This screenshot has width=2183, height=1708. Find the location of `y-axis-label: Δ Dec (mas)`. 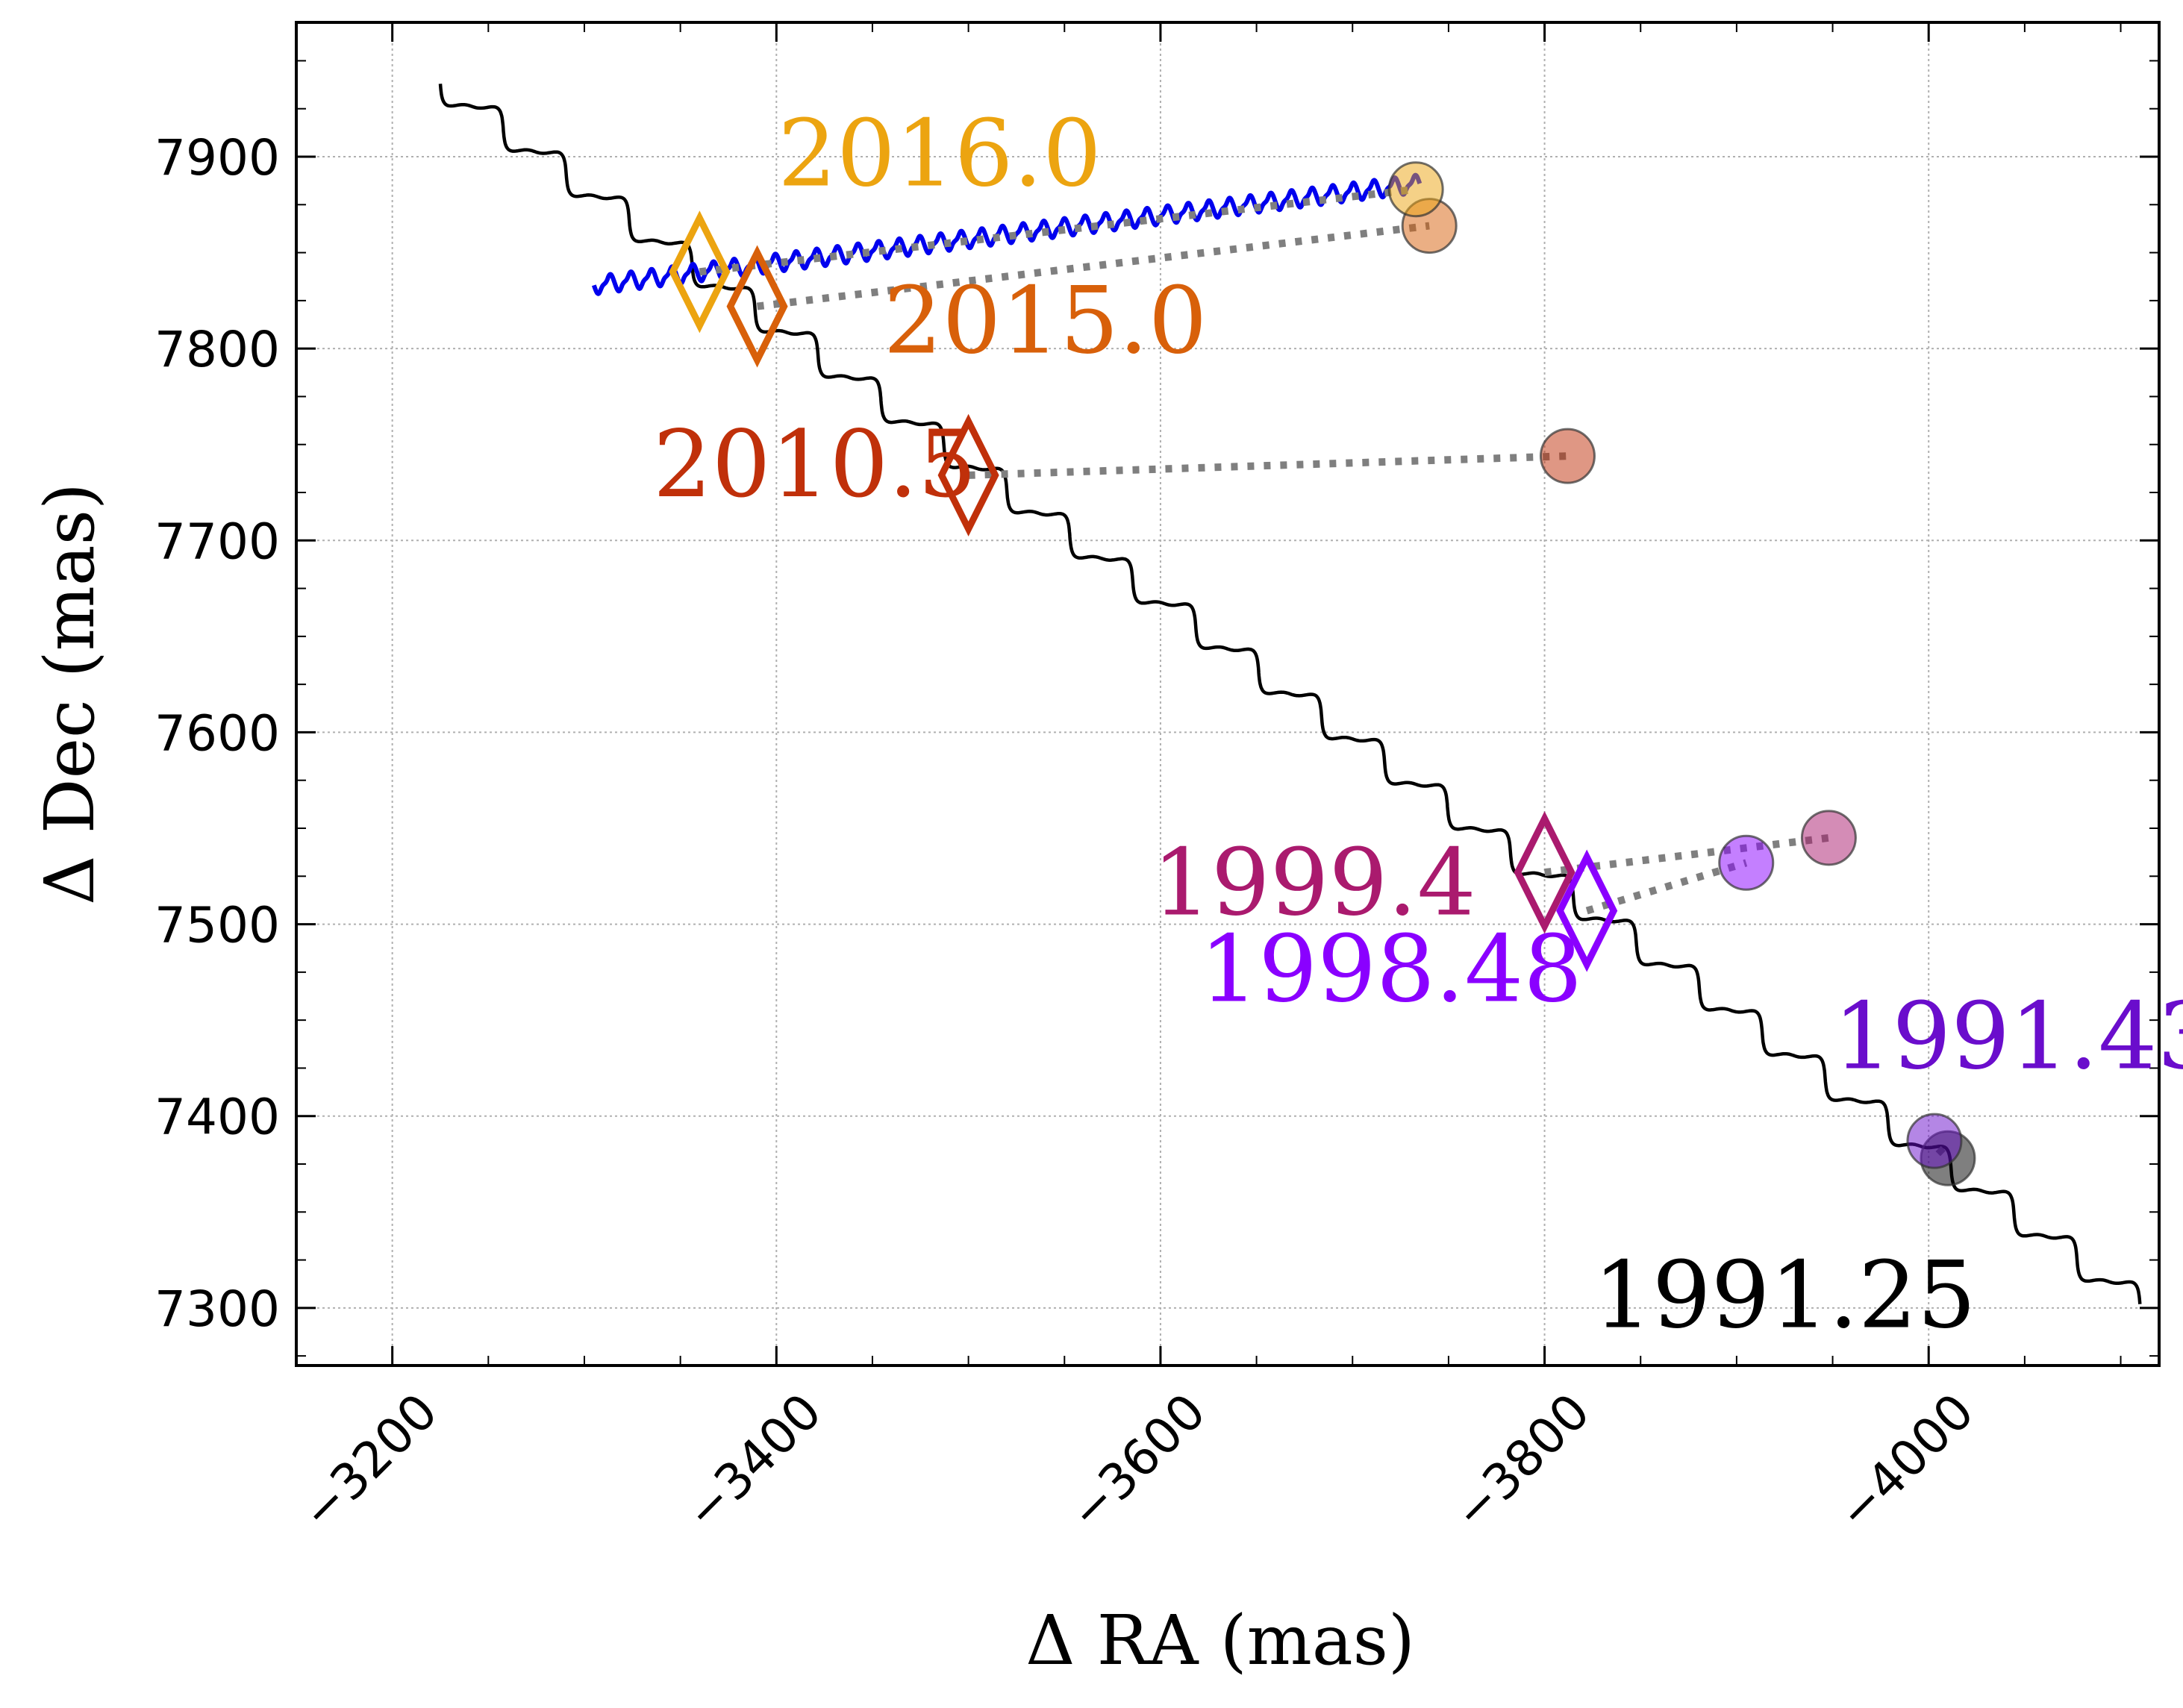

y-axis-label: Δ Dec (mas) is located at coordinates (70, 694).